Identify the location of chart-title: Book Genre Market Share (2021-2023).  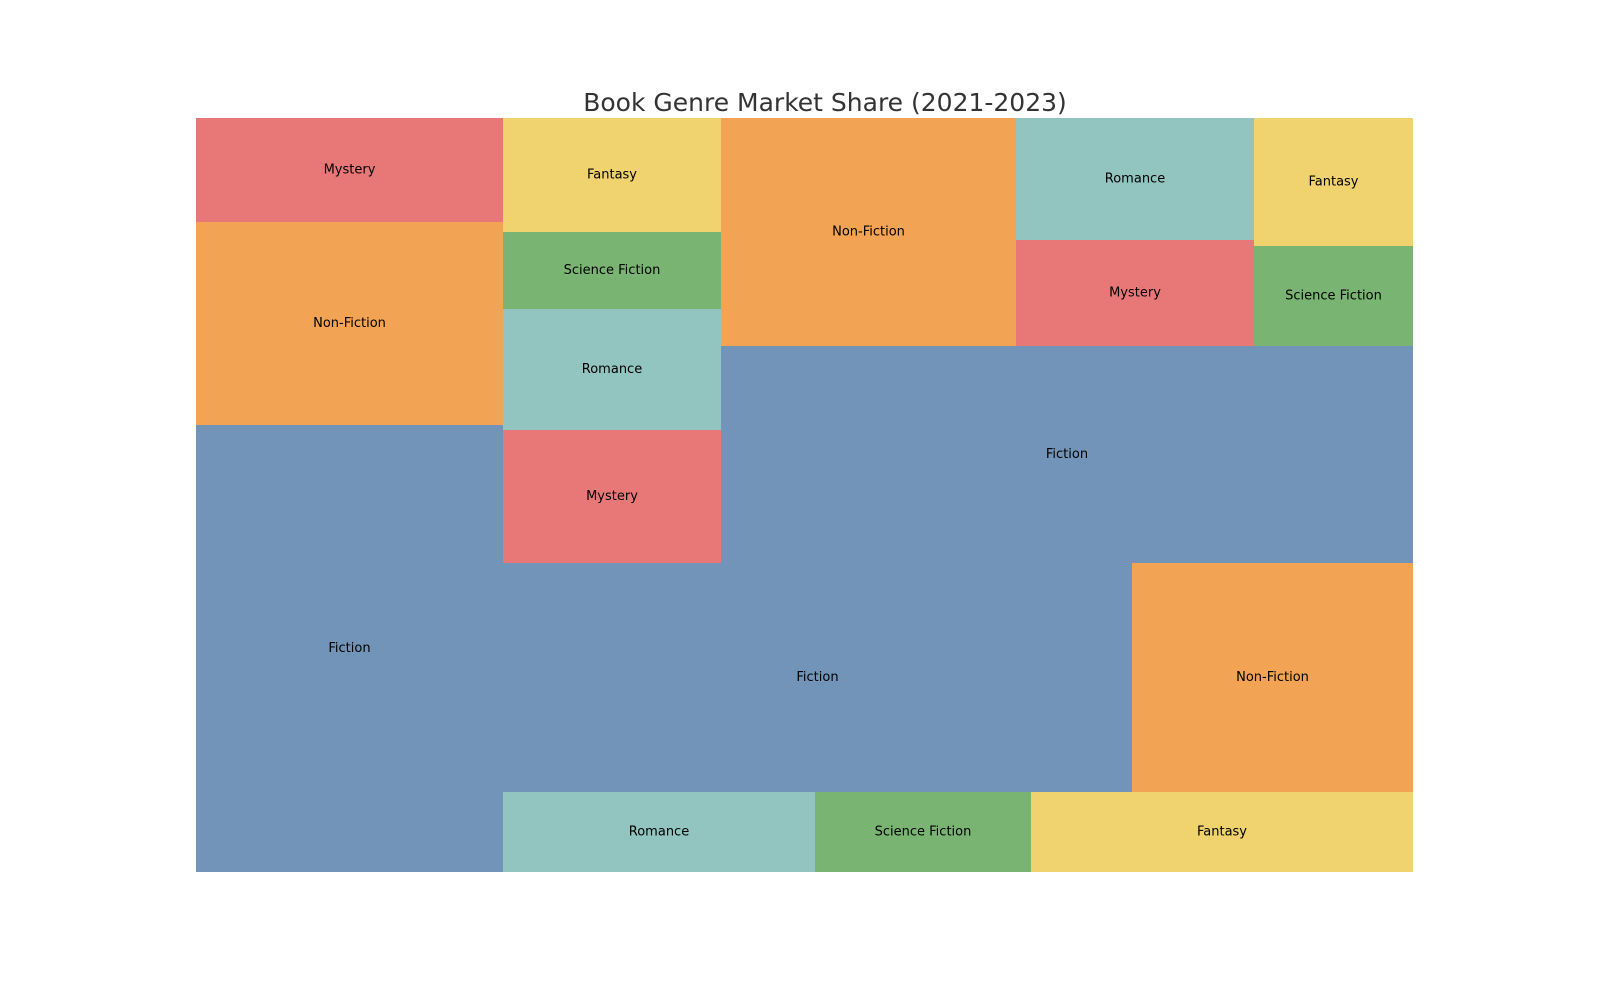
(825, 102).